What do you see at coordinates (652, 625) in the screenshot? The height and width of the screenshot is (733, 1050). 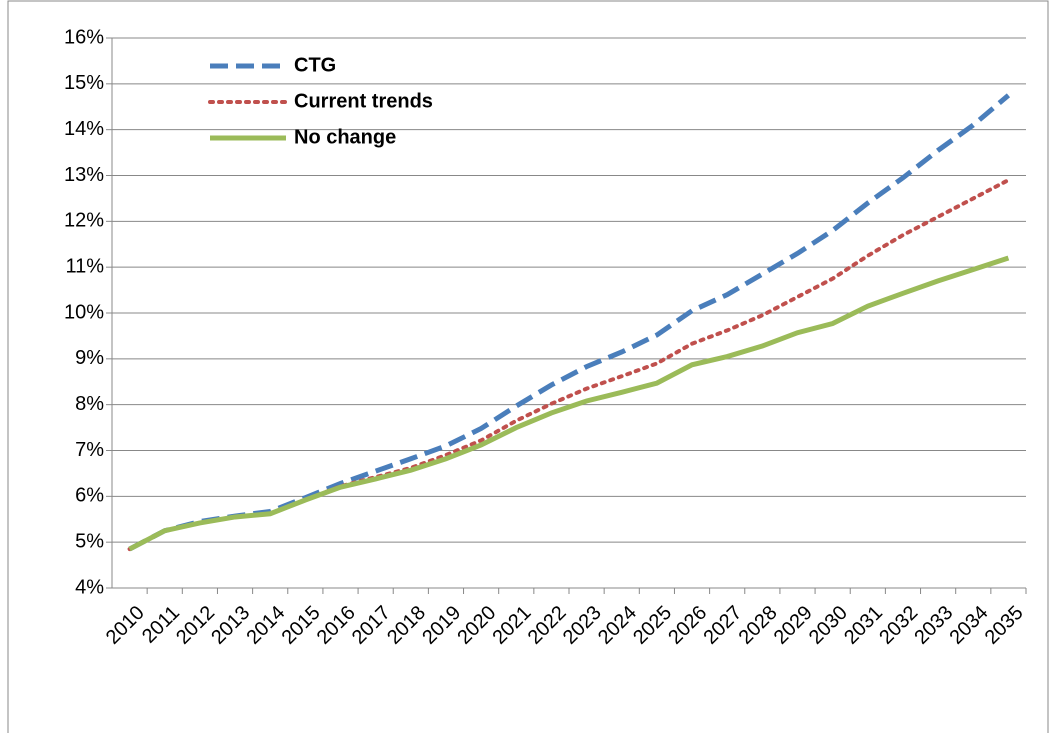 I see `x-tick-label: 2025` at bounding box center [652, 625].